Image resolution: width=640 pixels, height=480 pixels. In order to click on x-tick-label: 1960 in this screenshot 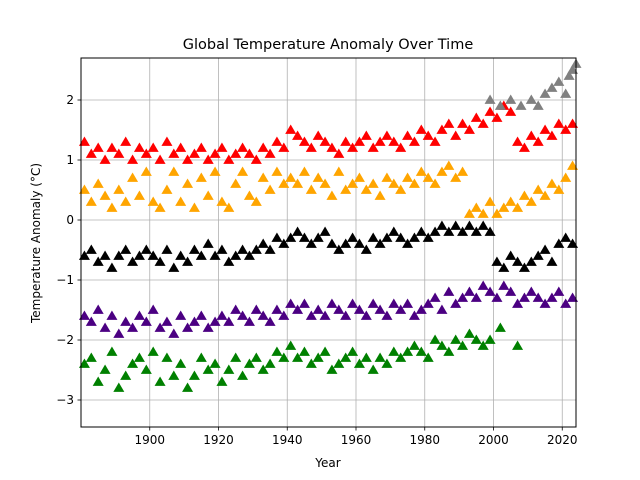, I will do `click(356, 440)`.